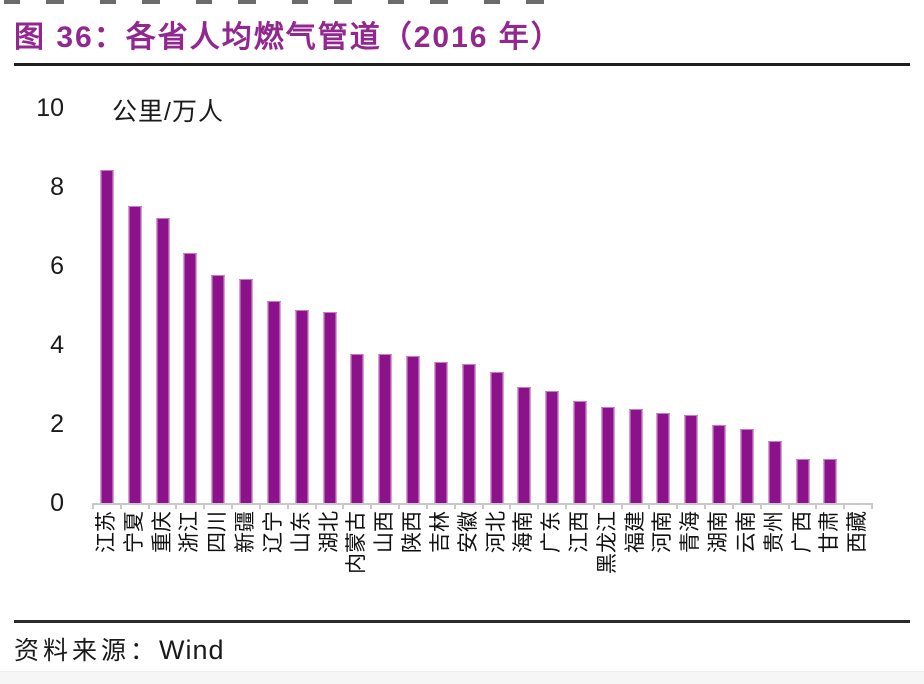 This screenshot has width=924, height=684. What do you see at coordinates (440, 532) in the screenshot?
I see `x-axis-label: 吉林` at bounding box center [440, 532].